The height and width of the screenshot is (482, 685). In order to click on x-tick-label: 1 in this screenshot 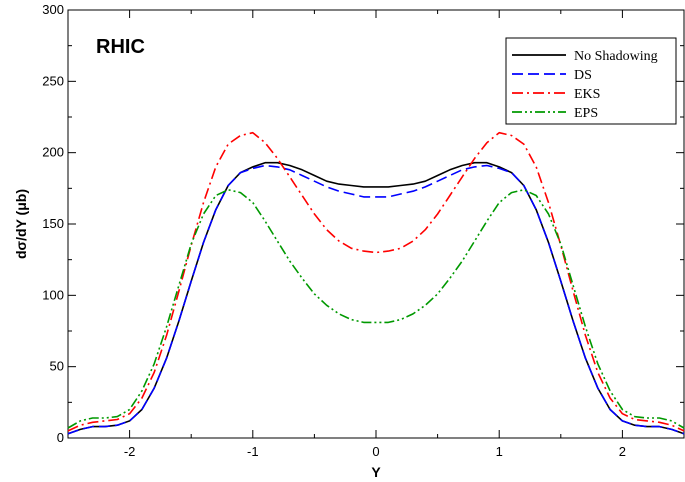, I will do `click(499, 451)`.